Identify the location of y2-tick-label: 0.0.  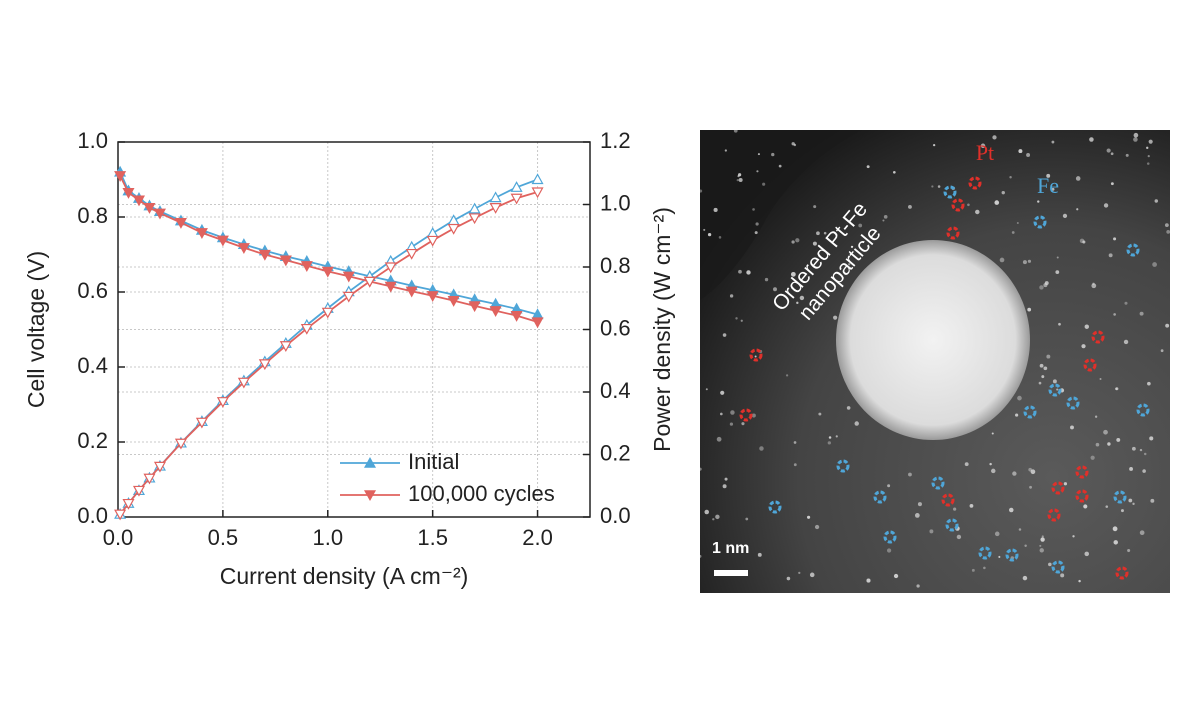
(615, 515).